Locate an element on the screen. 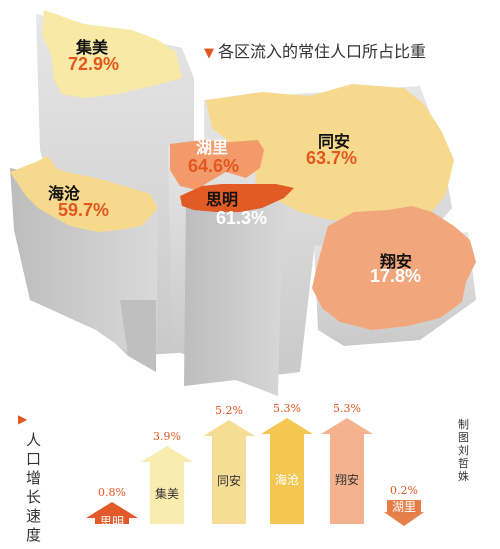 Image resolution: width=500 pixels, height=549 pixels. growth-value-jimei: 3.9% is located at coordinates (167, 436).